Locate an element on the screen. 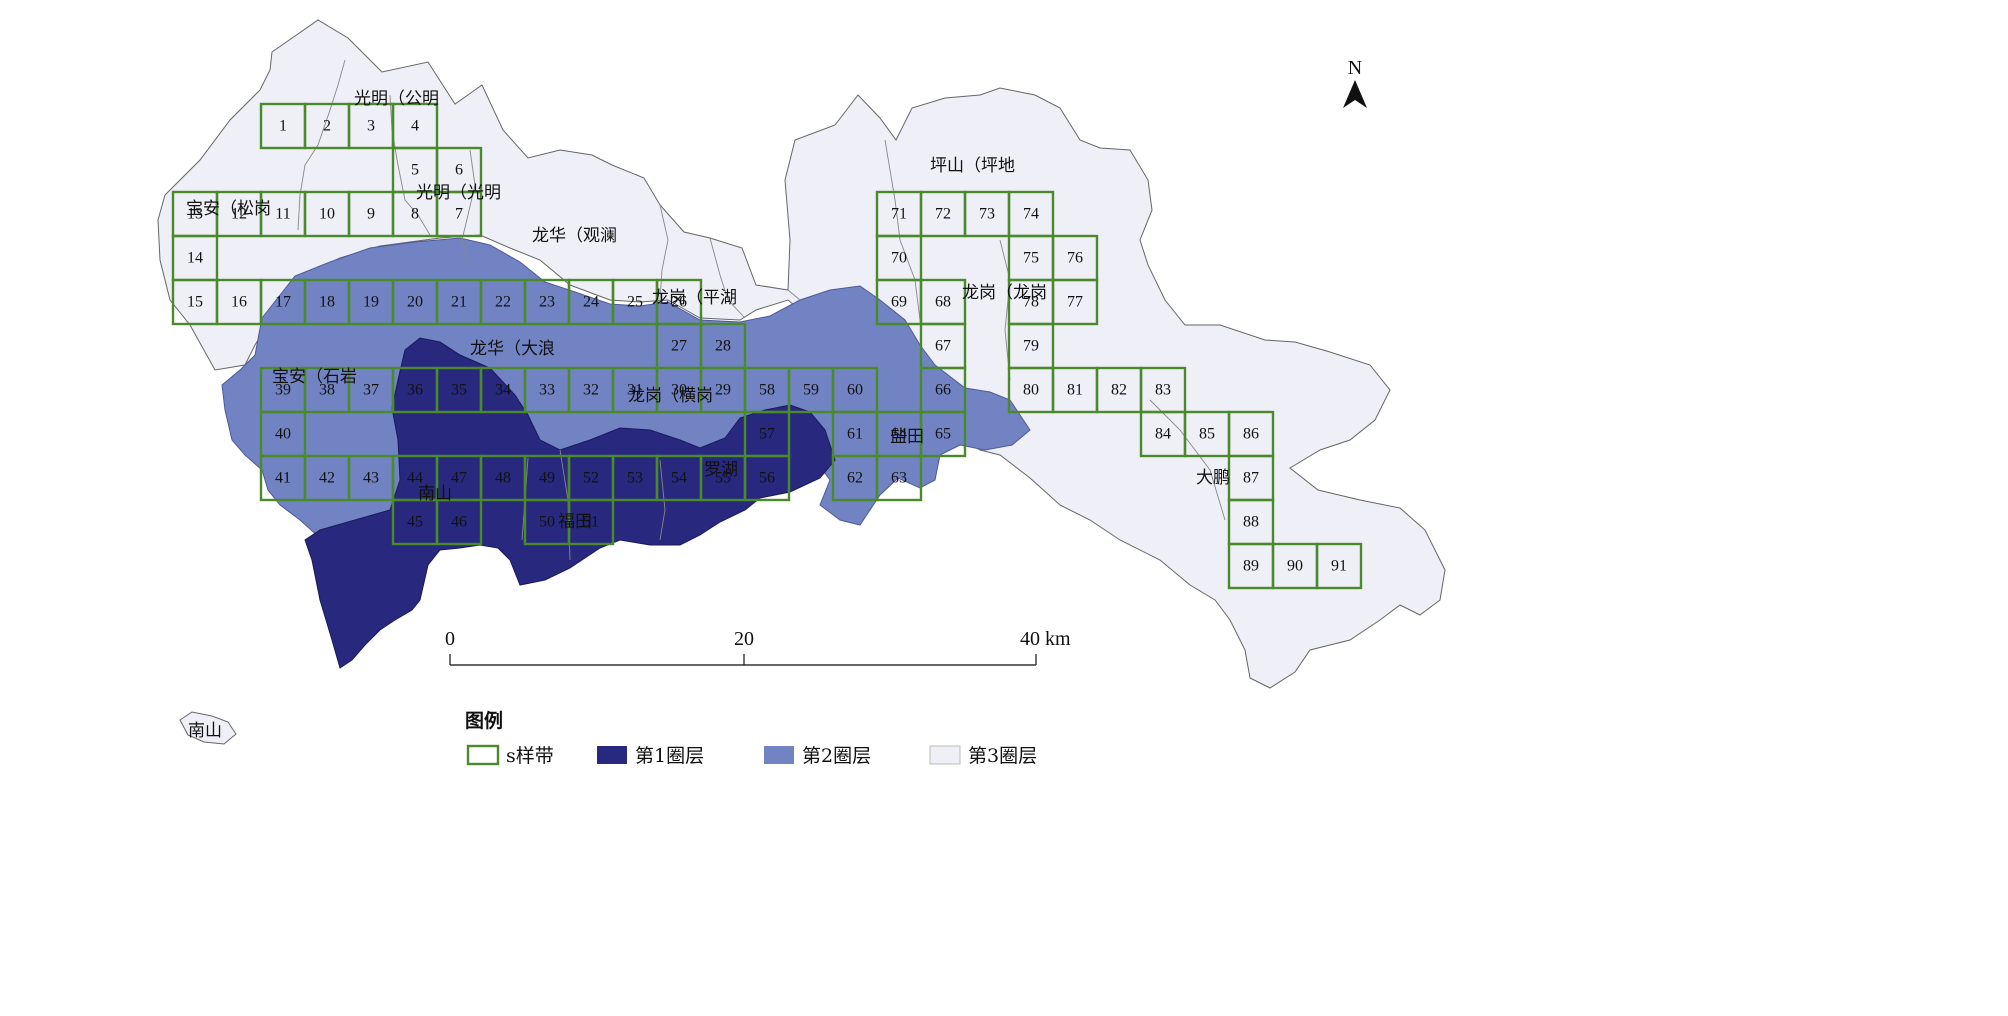  sample-cell-number: 13 is located at coordinates (195, 214).